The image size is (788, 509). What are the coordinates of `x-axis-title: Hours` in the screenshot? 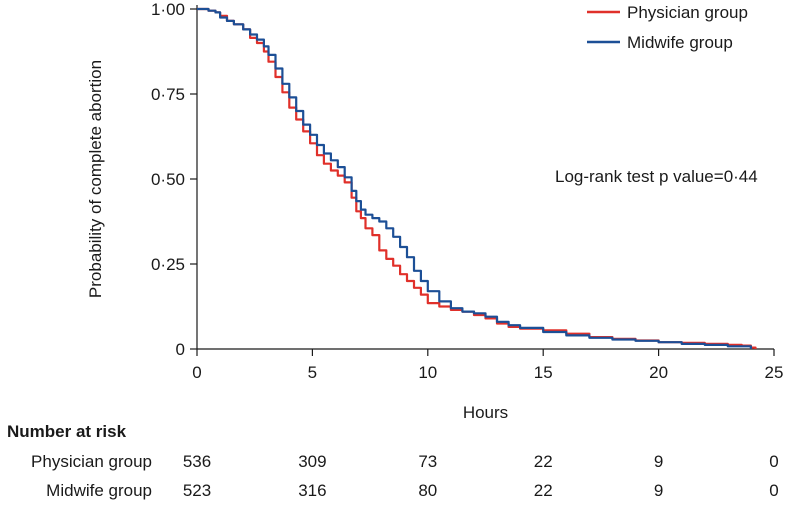 It's located at (485, 412).